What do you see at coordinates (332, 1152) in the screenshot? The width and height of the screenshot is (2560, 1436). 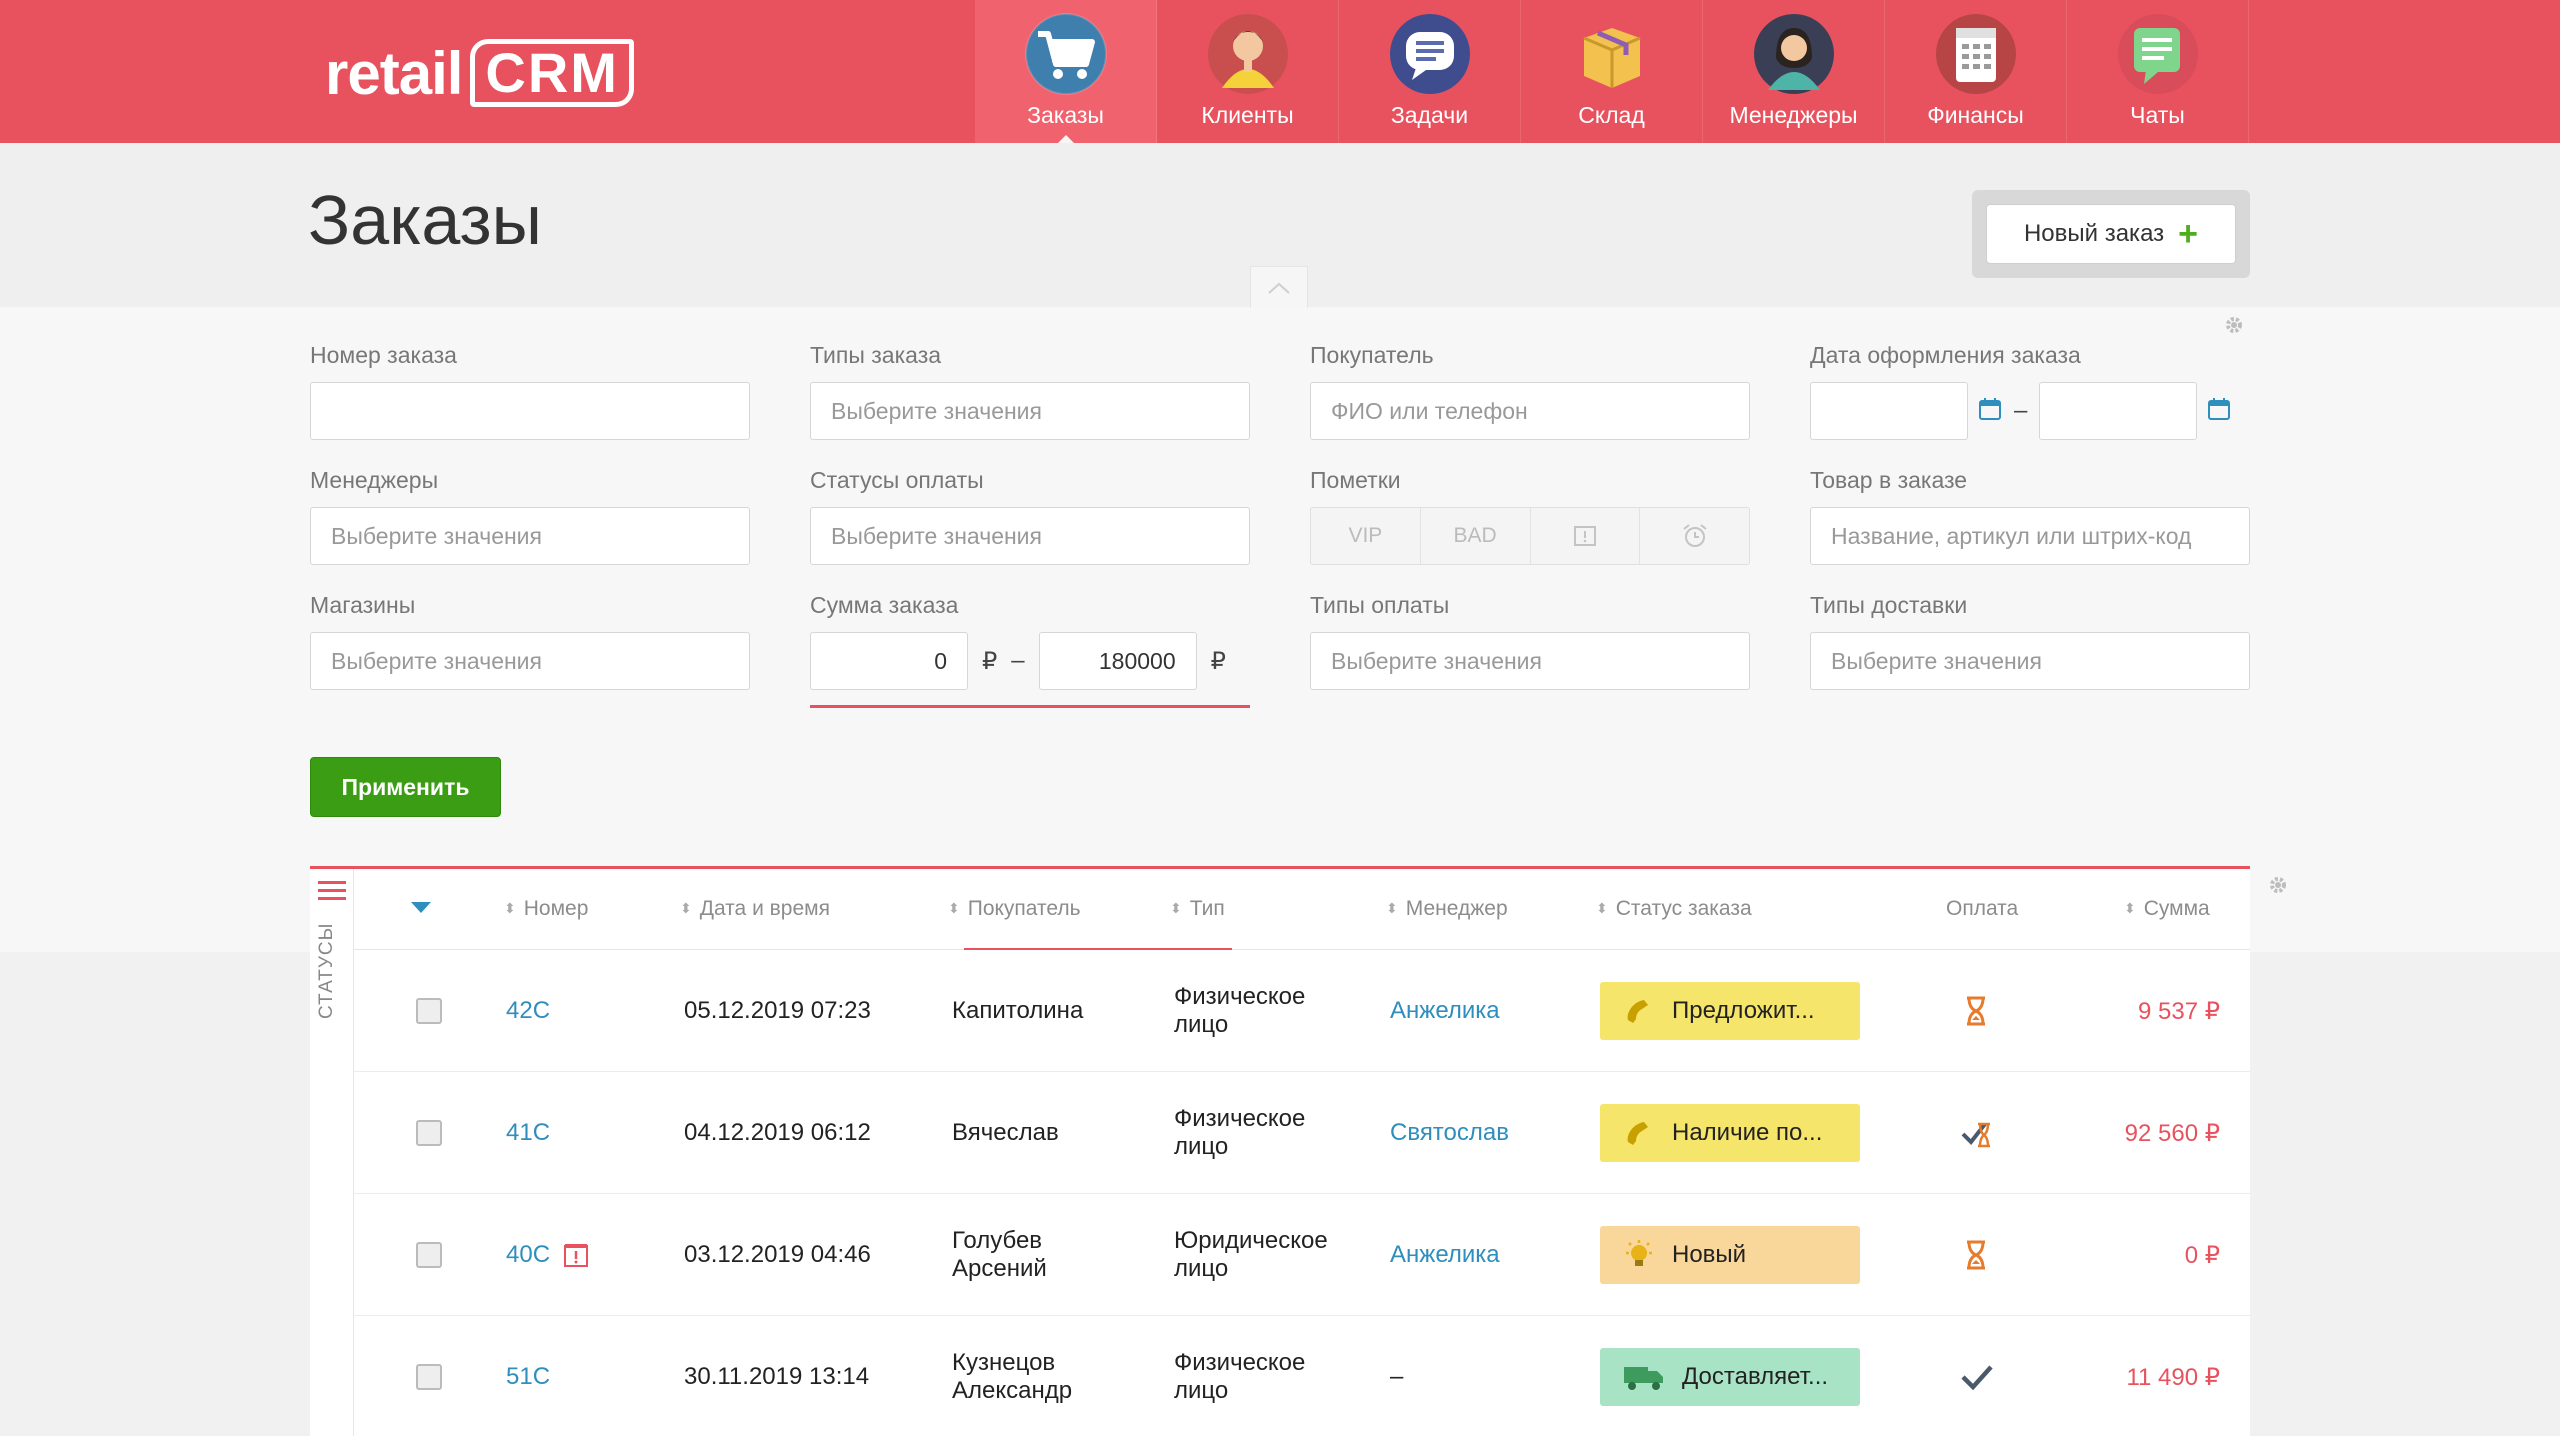 I see `statuses-sidebar: СТАТУСЫ` at bounding box center [332, 1152].